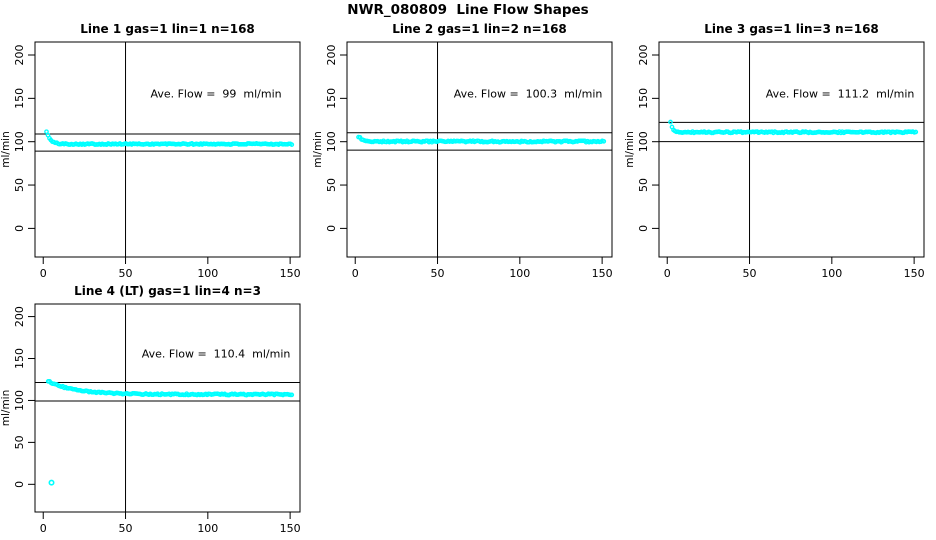 The width and height of the screenshot is (936, 540). I want to click on panel-line-4-ave-flow-label: Ave. Flow = 110.4 ml/min, so click(216, 354).